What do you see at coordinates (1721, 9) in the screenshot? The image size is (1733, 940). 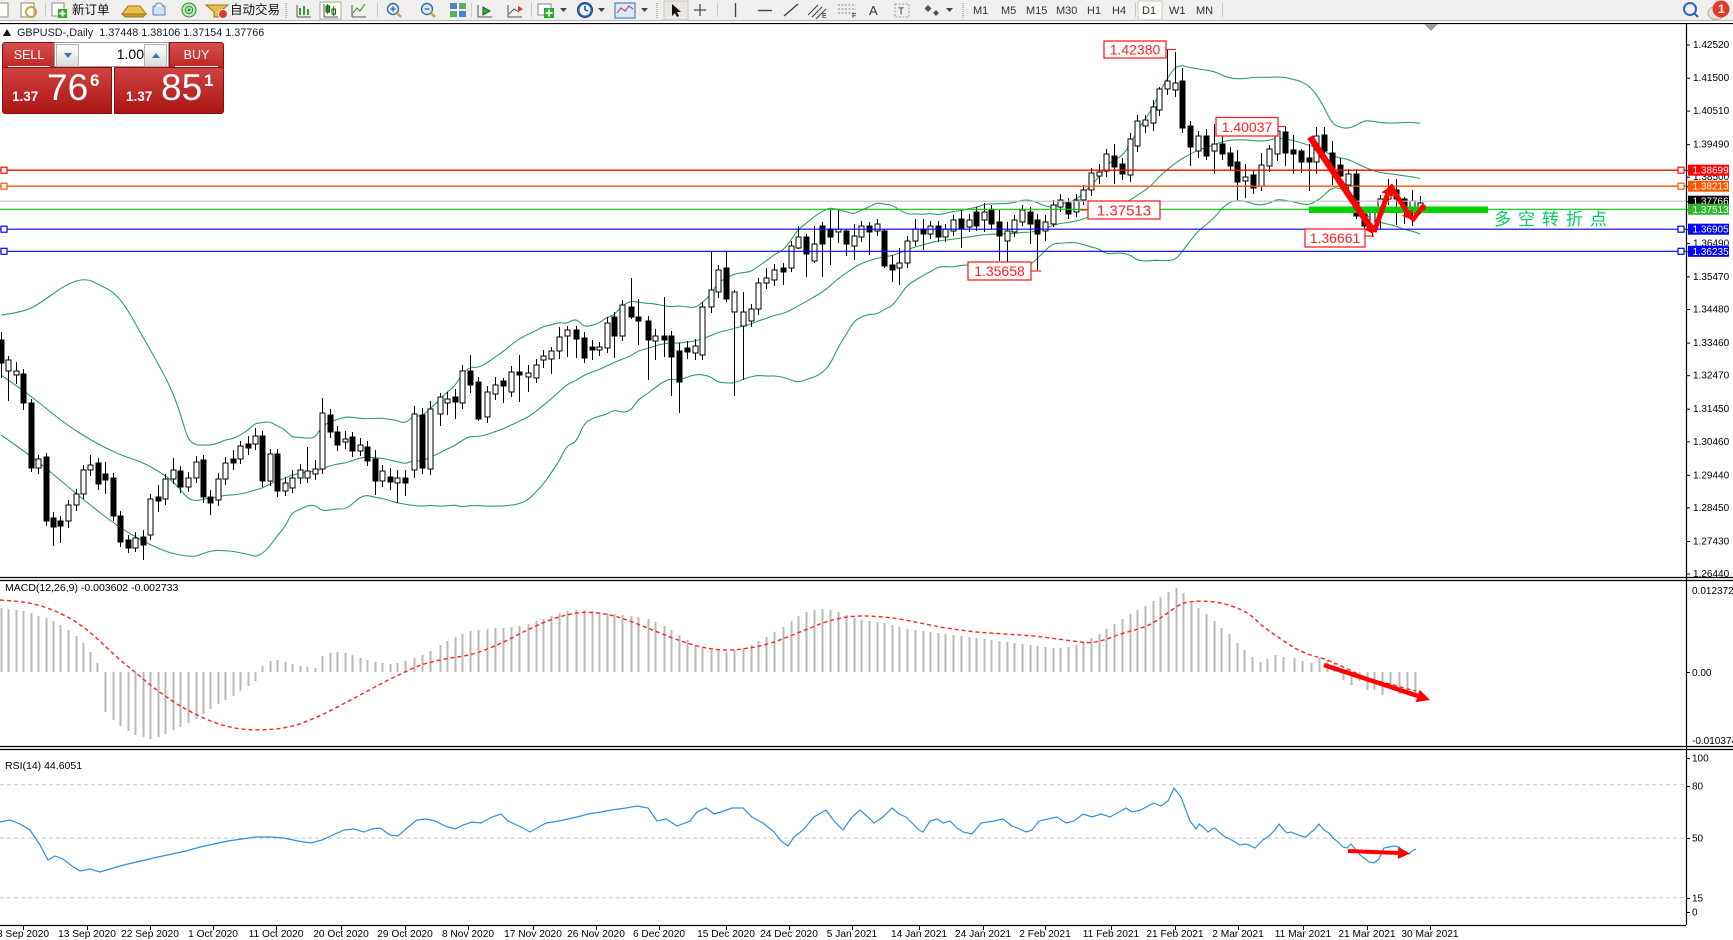 I see `svg-text: 1` at bounding box center [1721, 9].